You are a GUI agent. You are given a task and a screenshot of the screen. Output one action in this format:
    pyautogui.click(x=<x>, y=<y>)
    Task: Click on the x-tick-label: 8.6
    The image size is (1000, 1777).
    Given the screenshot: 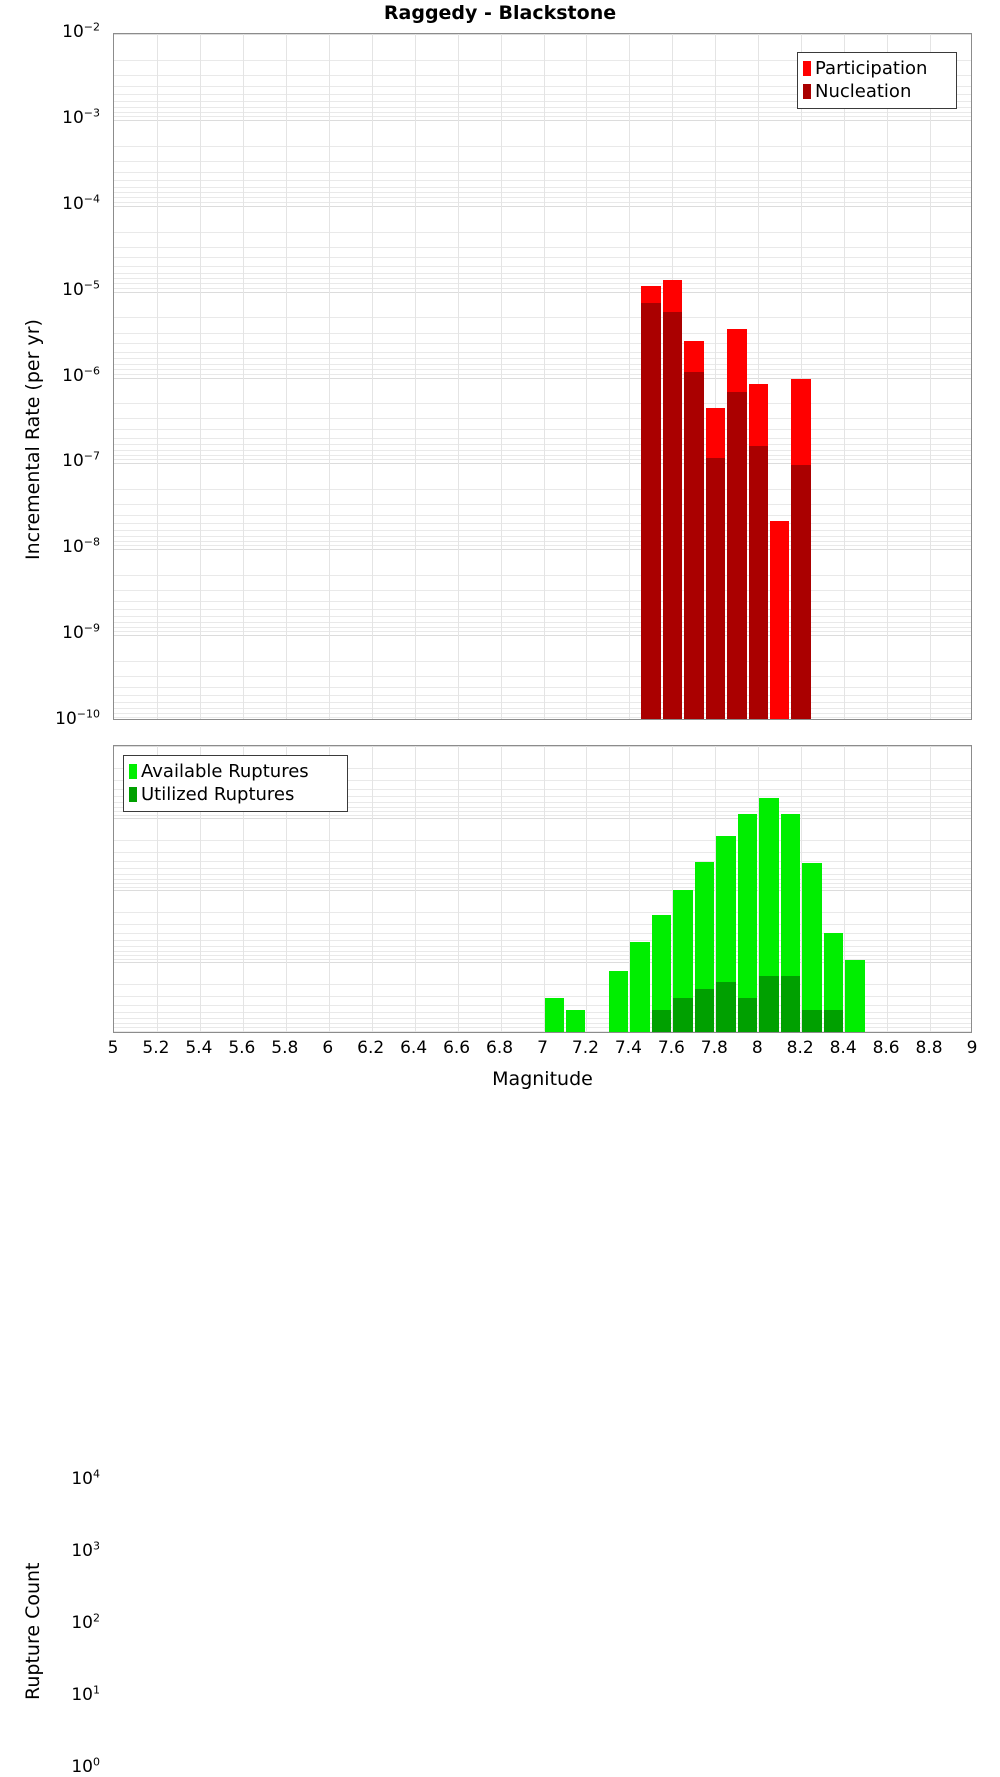 What is the action you would take?
    pyautogui.click(x=886, y=1048)
    